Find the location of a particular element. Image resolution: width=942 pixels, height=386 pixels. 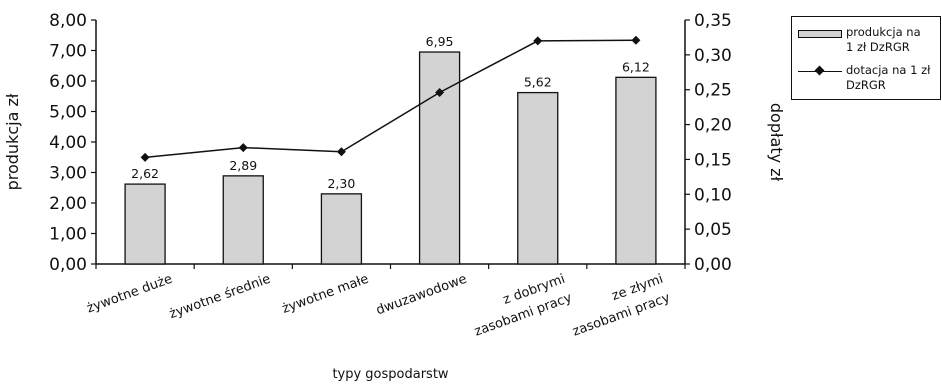

y-tick-label-right: 0,10 is located at coordinates (713, 195).